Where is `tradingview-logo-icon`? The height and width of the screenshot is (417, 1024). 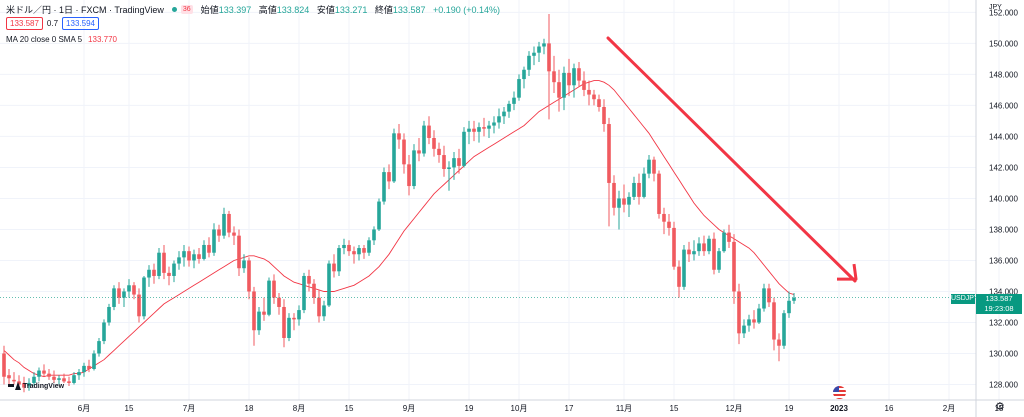 tradingview-logo-icon is located at coordinates (14, 386).